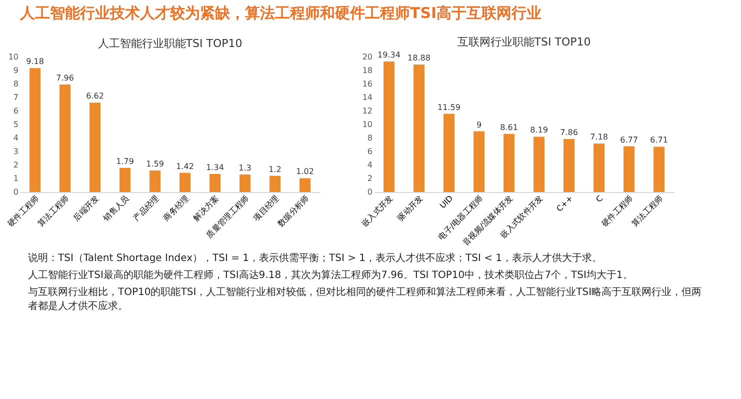 The width and height of the screenshot is (741, 399). Describe the element at coordinates (280, 13) in the screenshot. I see `text: 人工智能行业技术人才较为紧缺，算法工程师和硬件工程师TSI高于互联网行业` at that location.